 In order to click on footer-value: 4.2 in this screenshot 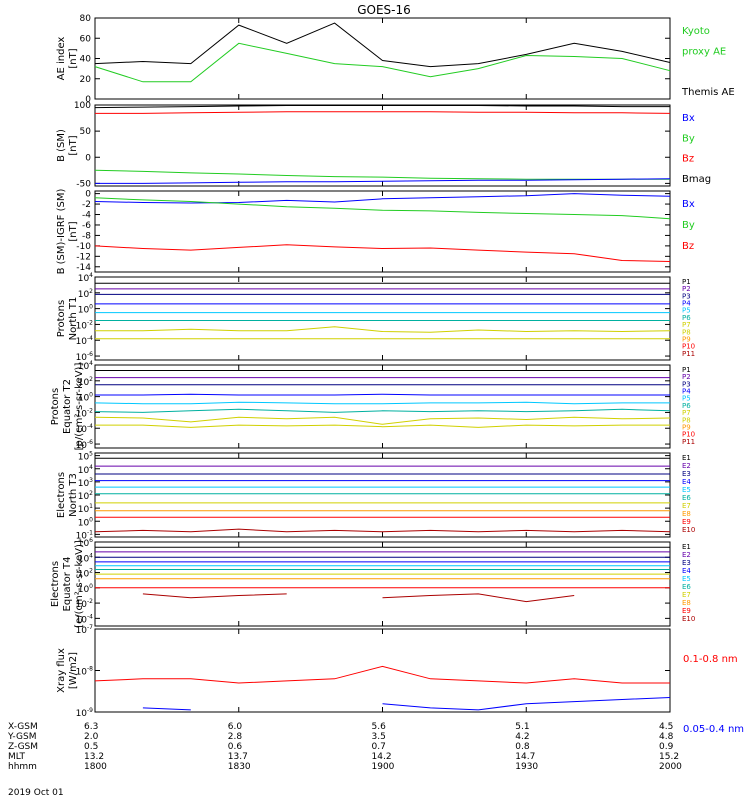, I will do `click(522, 737)`.